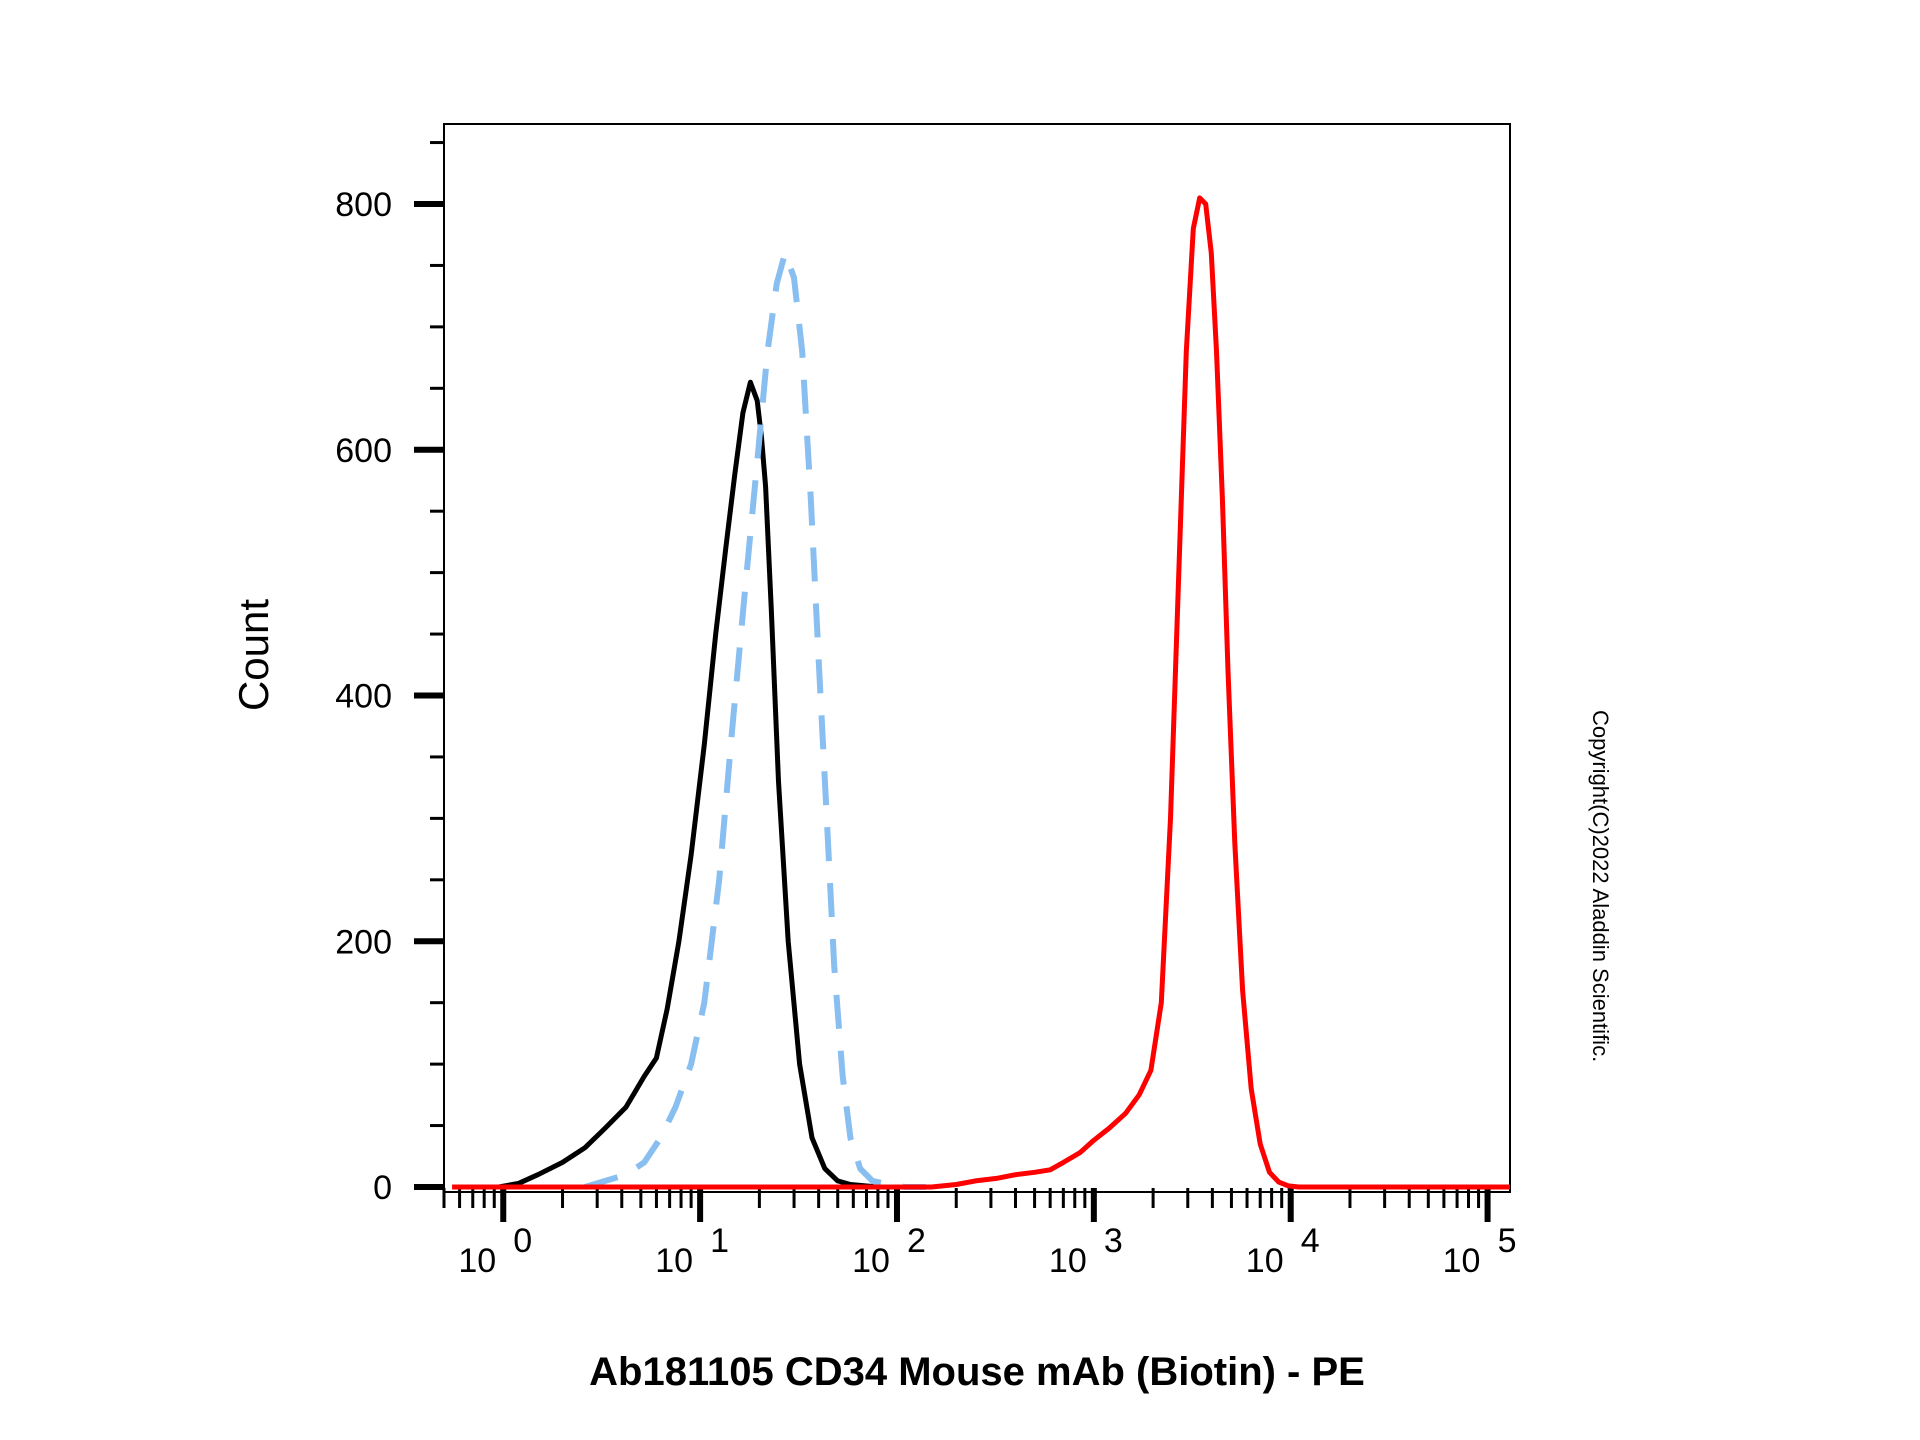 The height and width of the screenshot is (1440, 1920). I want to click on y-axis: 0 200 400 600 800, so click(390, 665).